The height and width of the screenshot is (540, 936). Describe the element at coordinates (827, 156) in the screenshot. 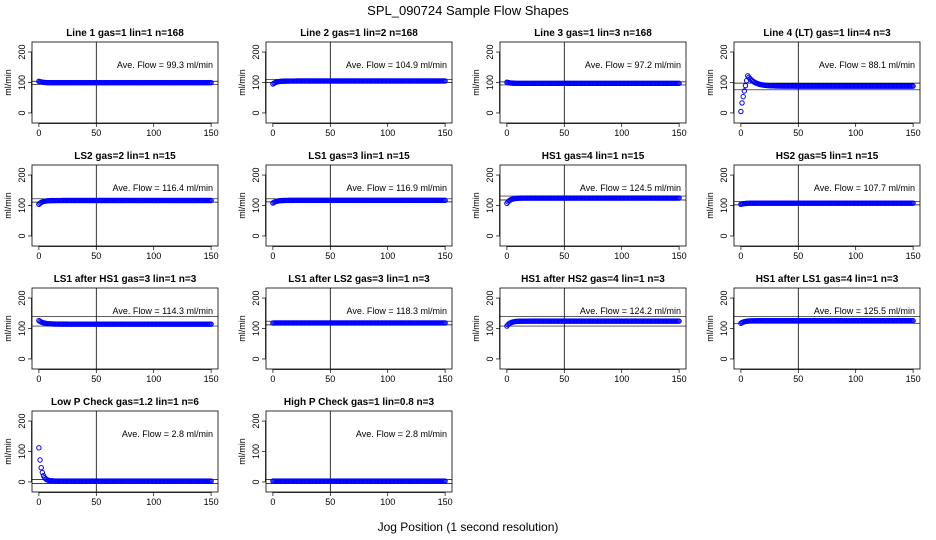

I see `panel-title: HS2 gas=5 lin=1 n=15` at that location.